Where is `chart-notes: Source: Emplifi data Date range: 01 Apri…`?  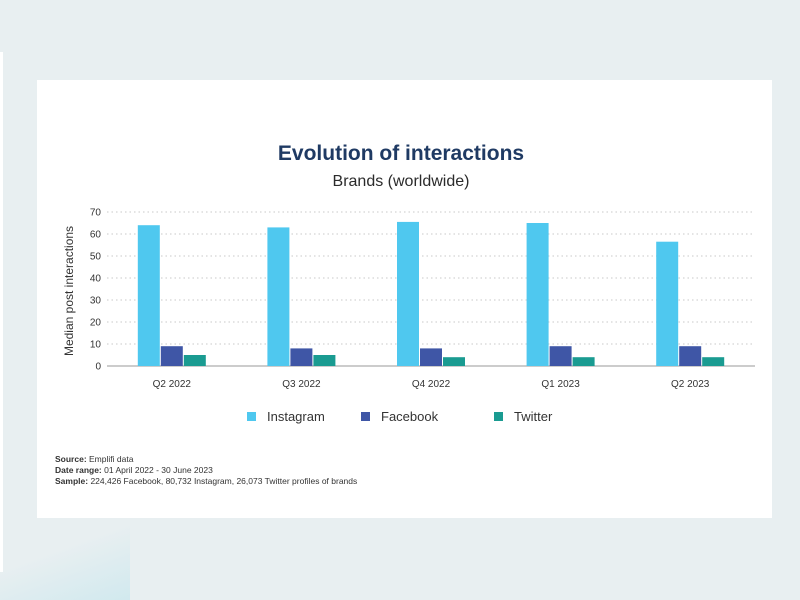
chart-notes: Source: Emplifi data Date range: 01 Apri… is located at coordinates (206, 470).